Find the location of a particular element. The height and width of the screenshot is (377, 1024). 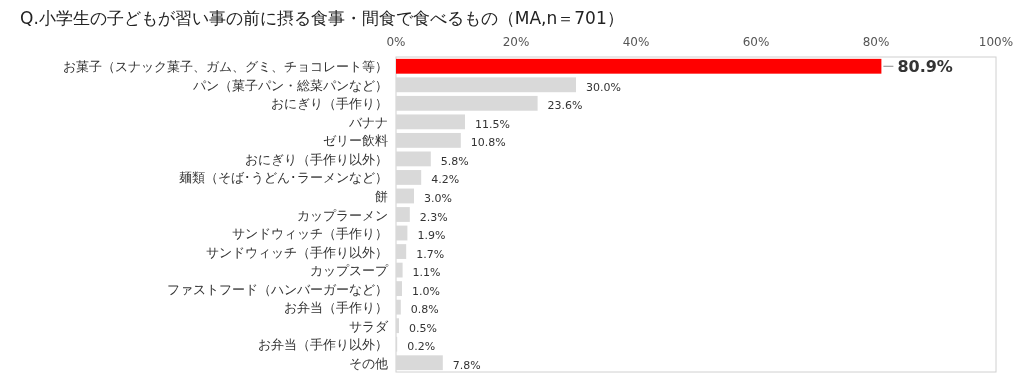

x-tick-label: 80% is located at coordinates (876, 42).